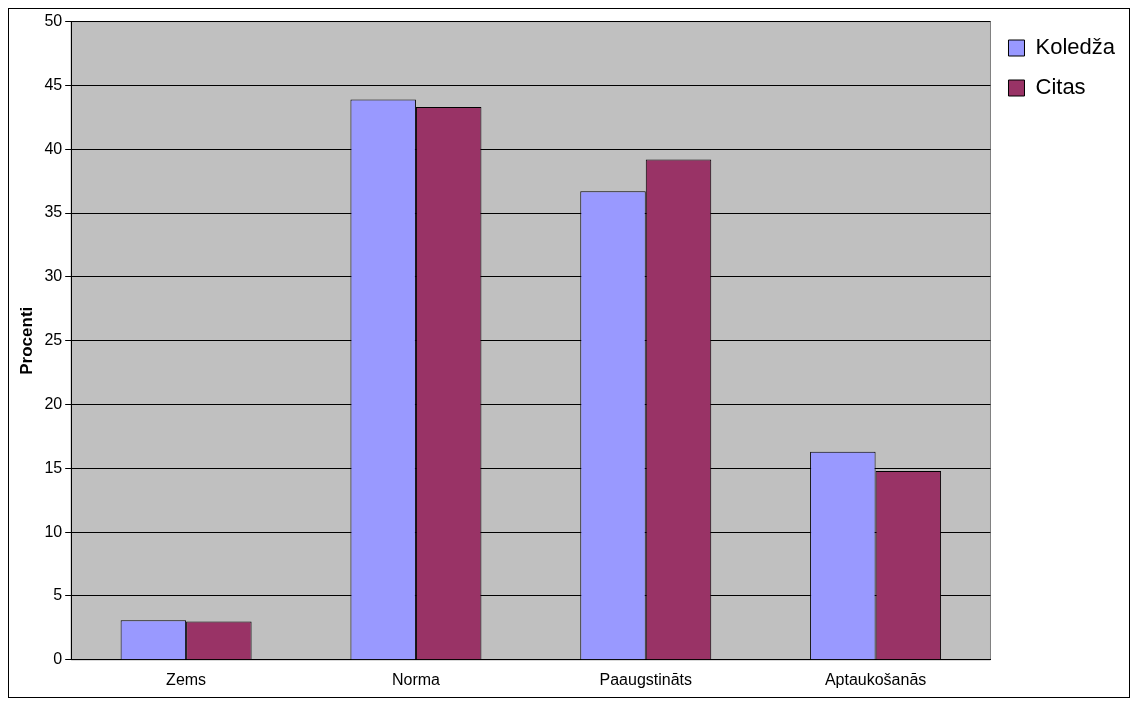 This screenshot has width=1139, height=707. I want to click on y-tick-label: 40, so click(53, 148).